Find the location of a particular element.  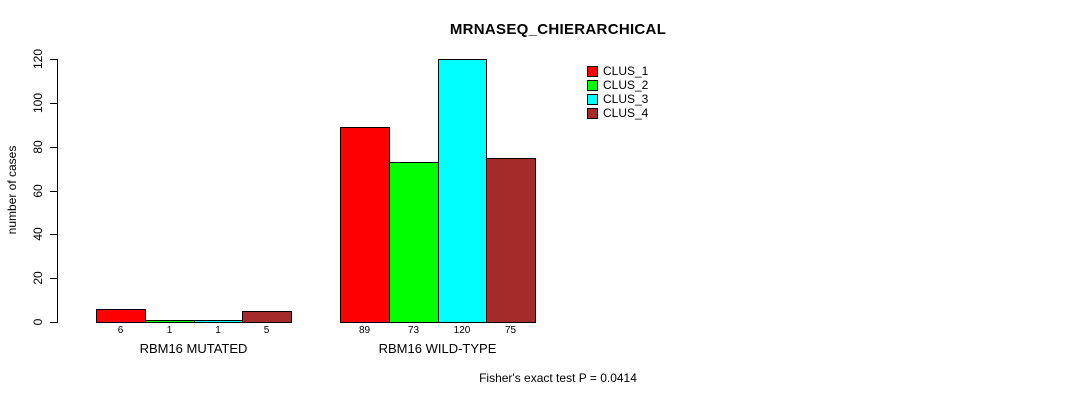

legend-label: CLUS_1 is located at coordinates (626, 71).